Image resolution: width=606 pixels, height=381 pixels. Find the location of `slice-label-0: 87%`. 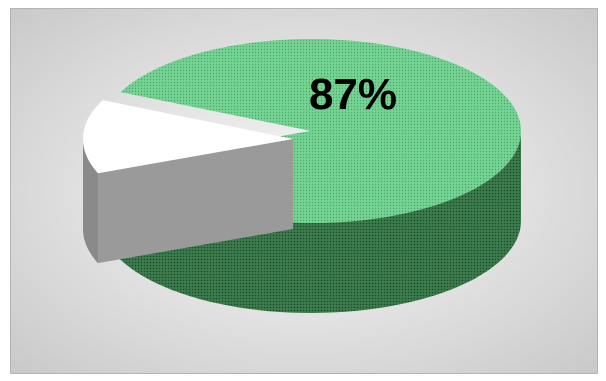

slice-label-0: 87% is located at coordinates (353, 94).